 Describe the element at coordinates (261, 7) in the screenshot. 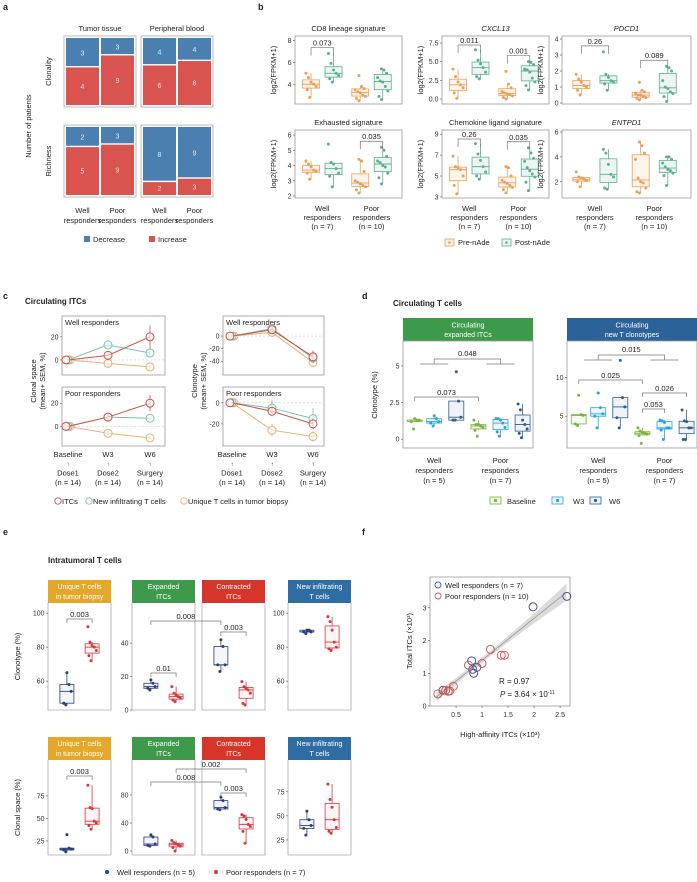

I see `panel-label: b` at that location.